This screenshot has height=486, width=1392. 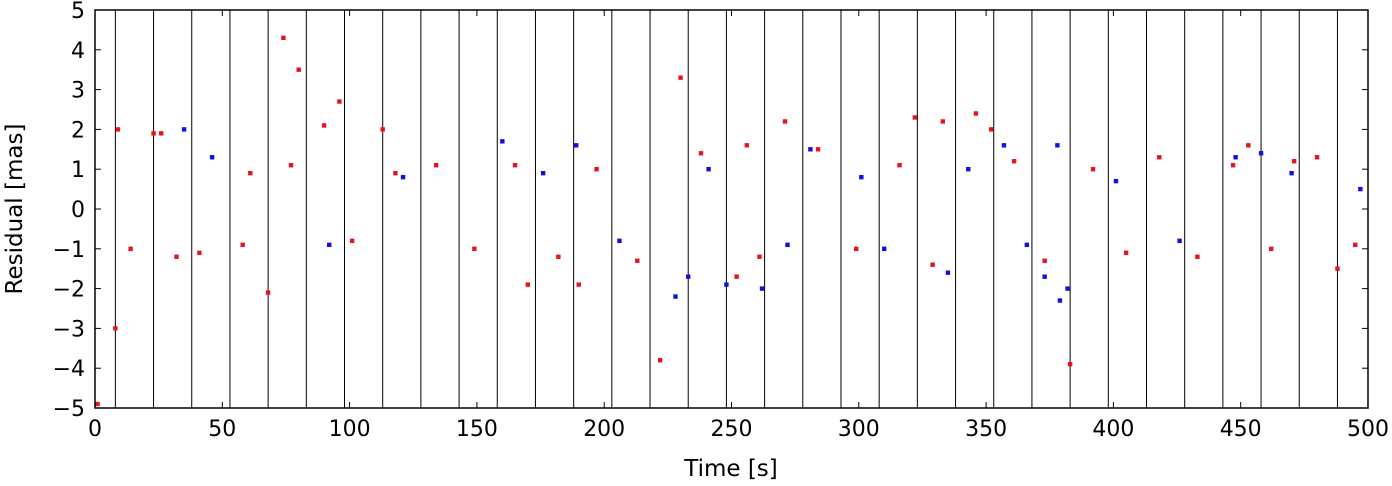 I want to click on x-tick-label-8: 400, so click(x=1113, y=429).